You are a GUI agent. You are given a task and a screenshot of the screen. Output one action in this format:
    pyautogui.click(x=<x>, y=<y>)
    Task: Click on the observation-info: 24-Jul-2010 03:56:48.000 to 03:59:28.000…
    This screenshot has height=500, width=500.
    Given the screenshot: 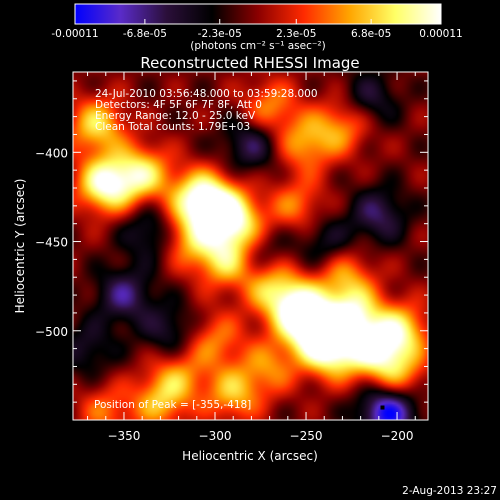 What is the action you would take?
    pyautogui.click(x=206, y=110)
    